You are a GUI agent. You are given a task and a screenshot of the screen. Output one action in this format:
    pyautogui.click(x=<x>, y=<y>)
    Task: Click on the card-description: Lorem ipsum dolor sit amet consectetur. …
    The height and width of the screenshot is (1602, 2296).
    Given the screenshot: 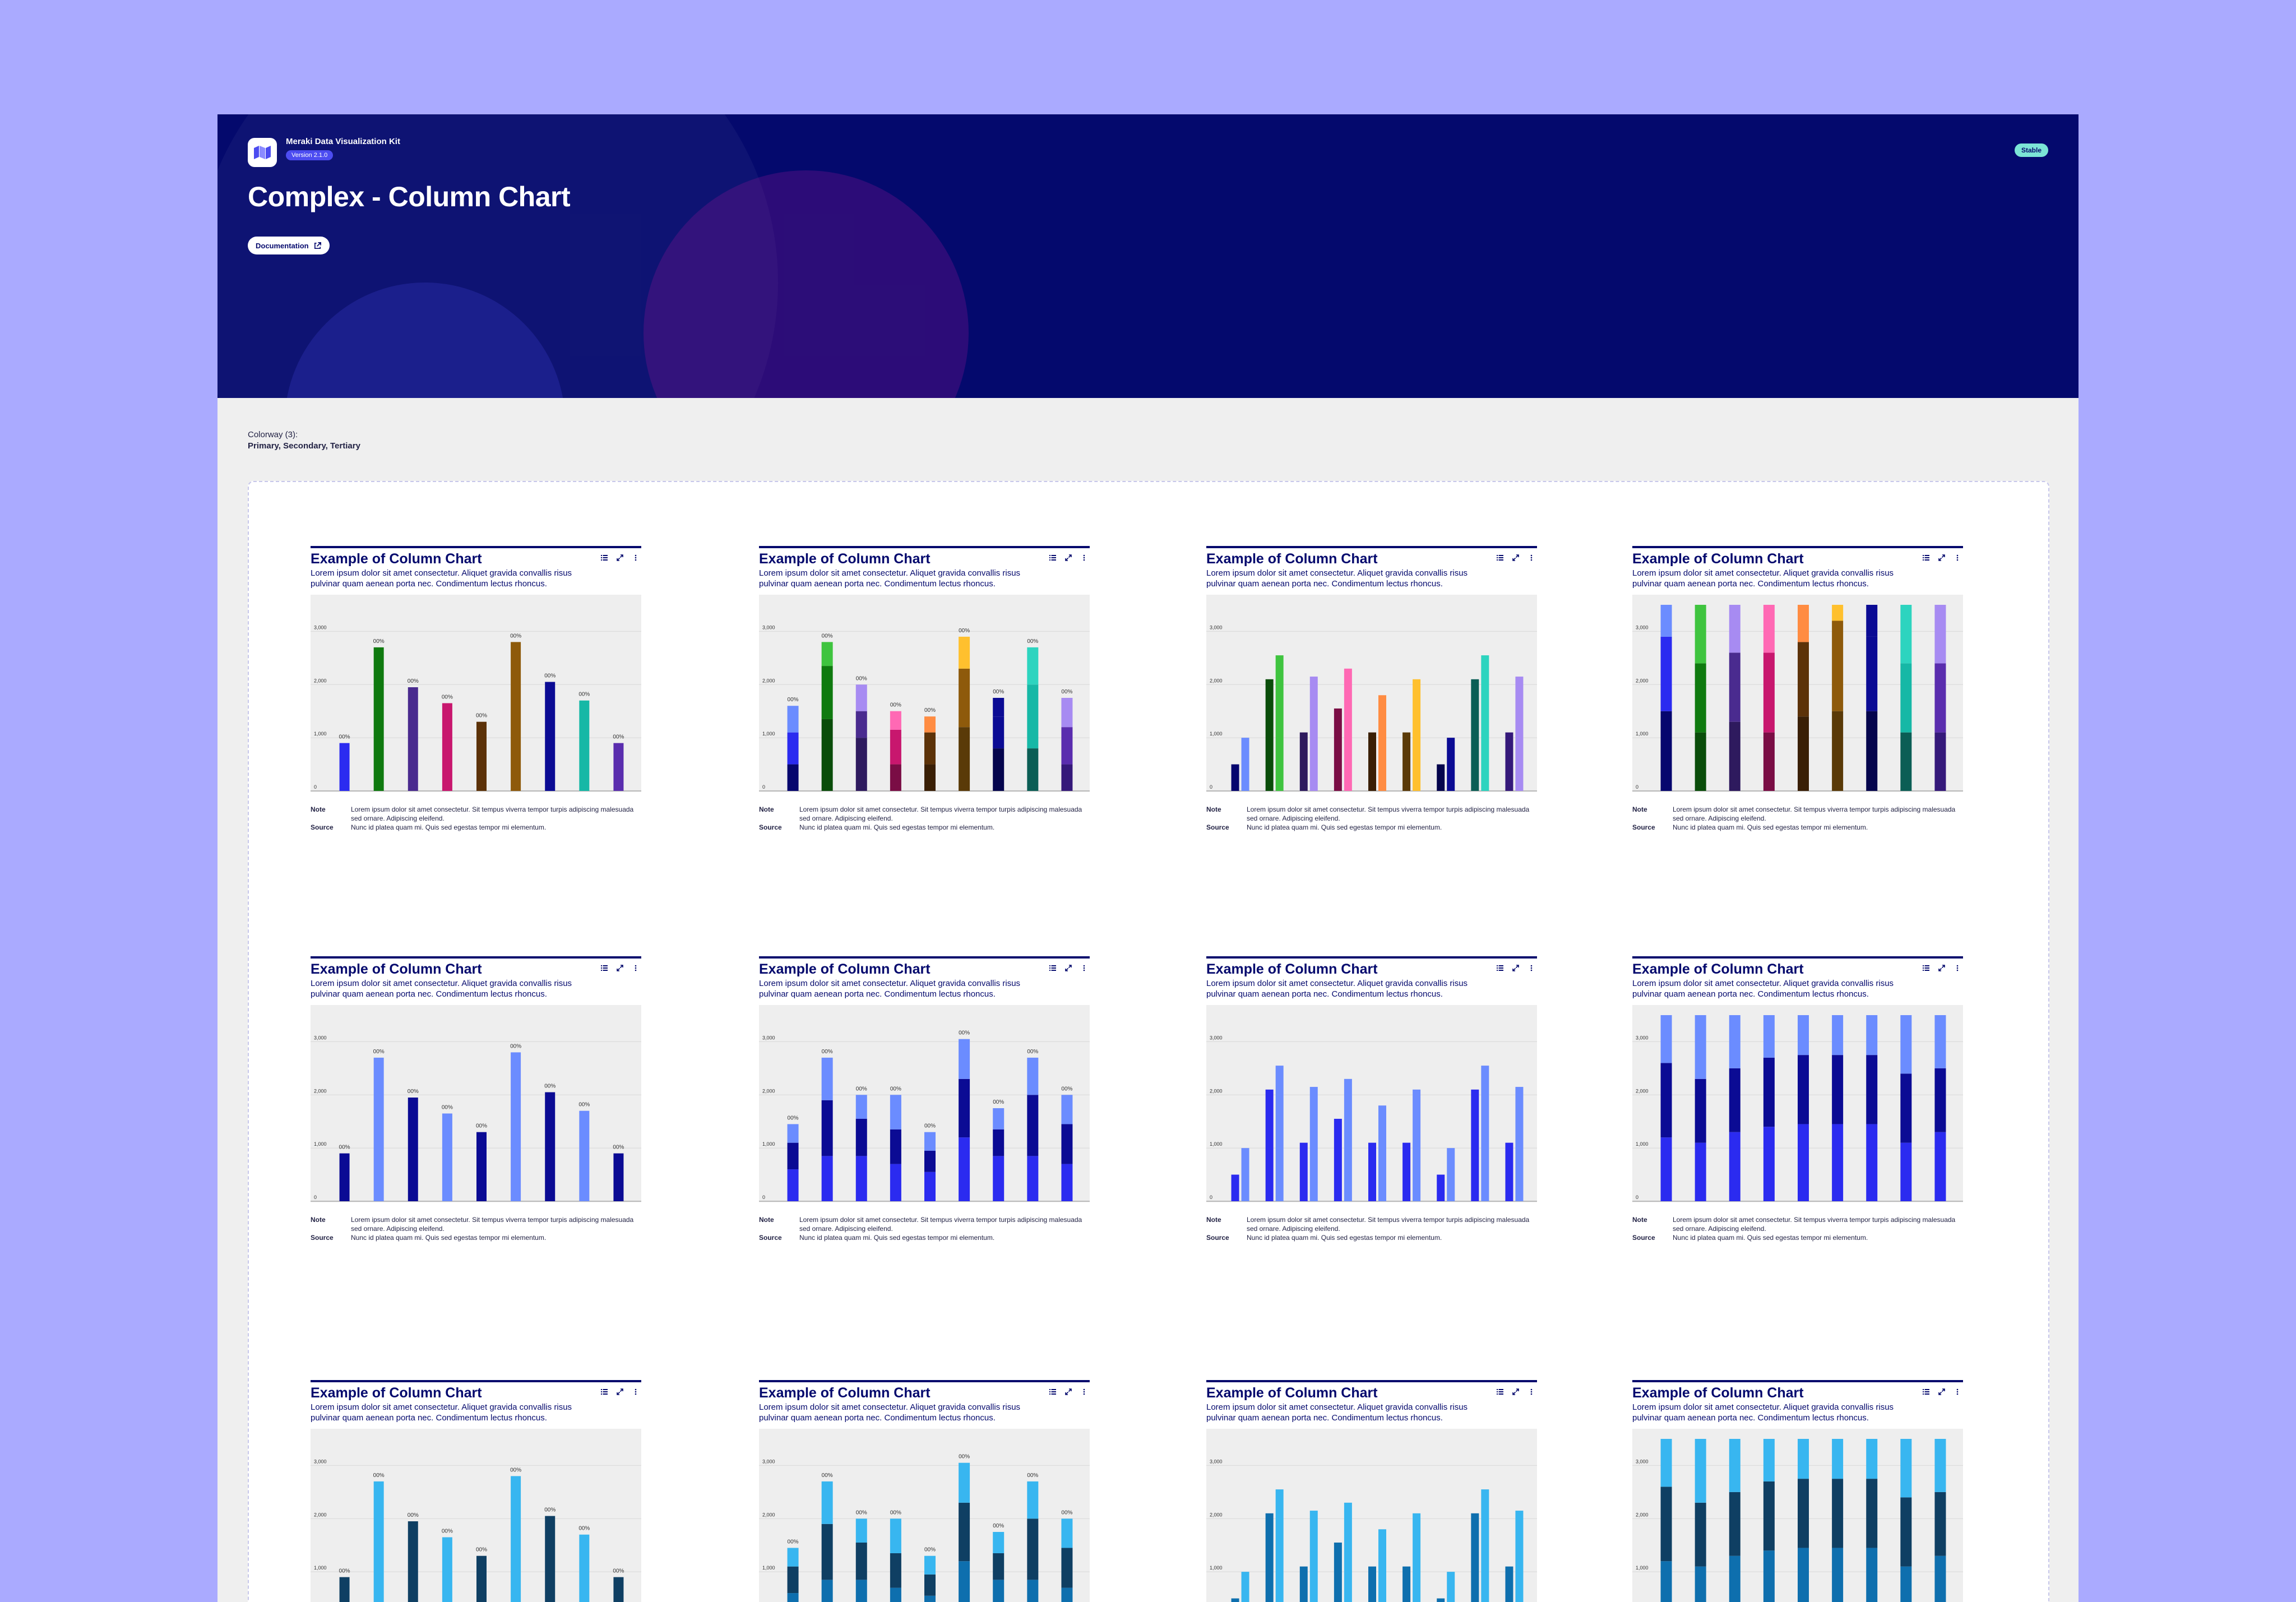 What is the action you would take?
    pyautogui.click(x=924, y=989)
    